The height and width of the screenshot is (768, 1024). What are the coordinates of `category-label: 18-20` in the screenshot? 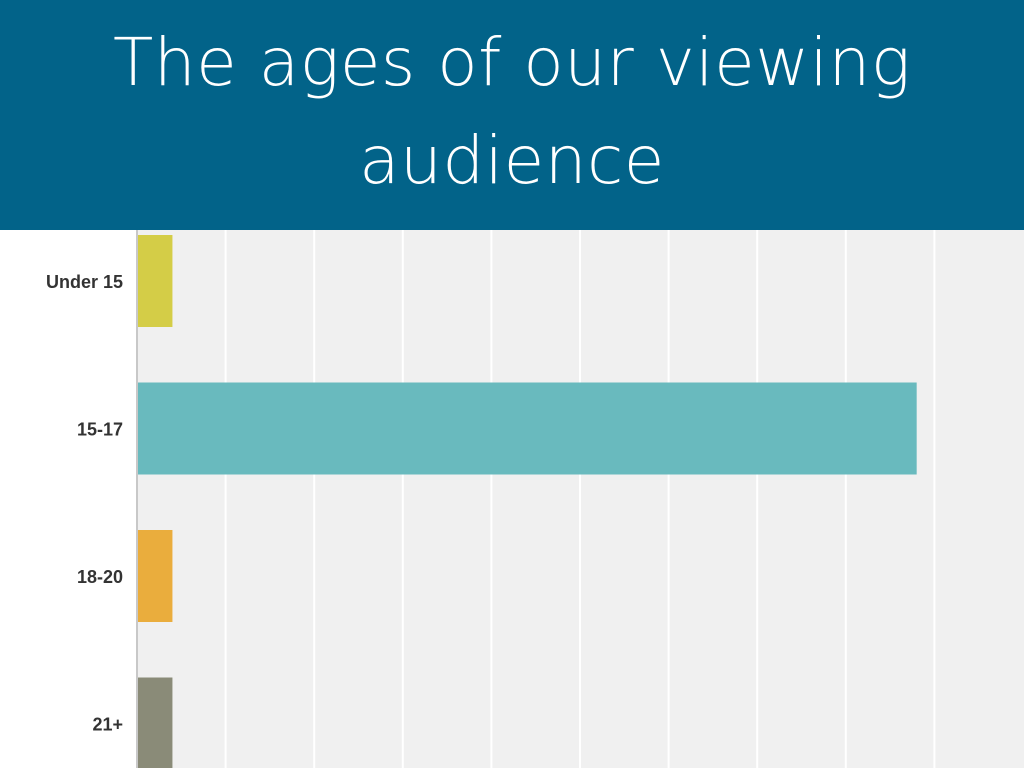 It's located at (100, 577).